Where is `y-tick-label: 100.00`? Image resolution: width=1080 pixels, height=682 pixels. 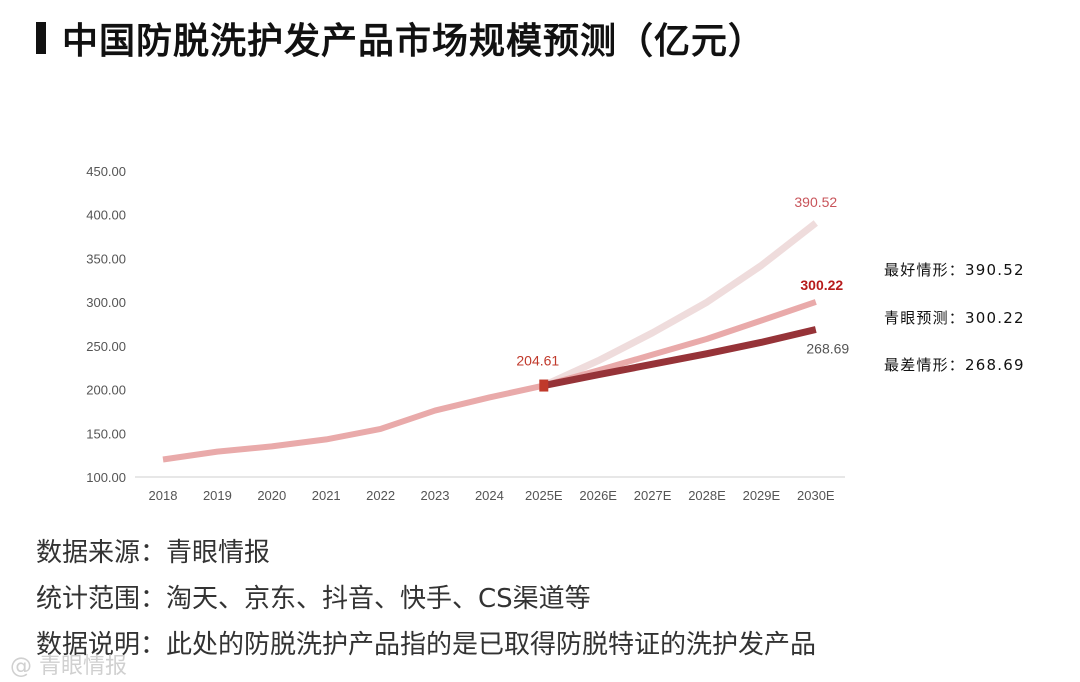
y-tick-label: 100.00 is located at coordinates (106, 477).